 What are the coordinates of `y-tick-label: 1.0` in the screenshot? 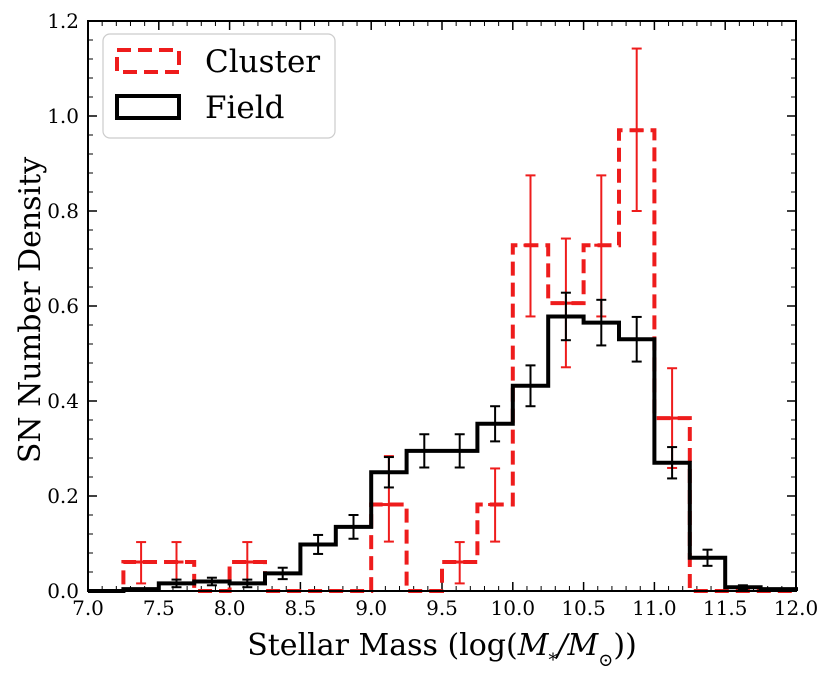 It's located at (63, 116).